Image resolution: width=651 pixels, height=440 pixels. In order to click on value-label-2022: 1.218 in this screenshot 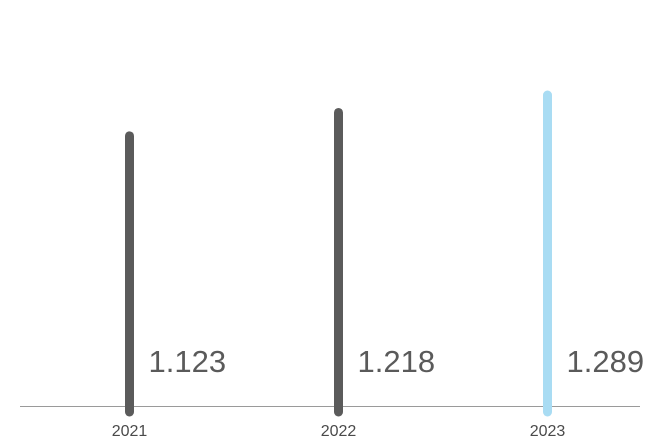, I will do `click(397, 361)`.